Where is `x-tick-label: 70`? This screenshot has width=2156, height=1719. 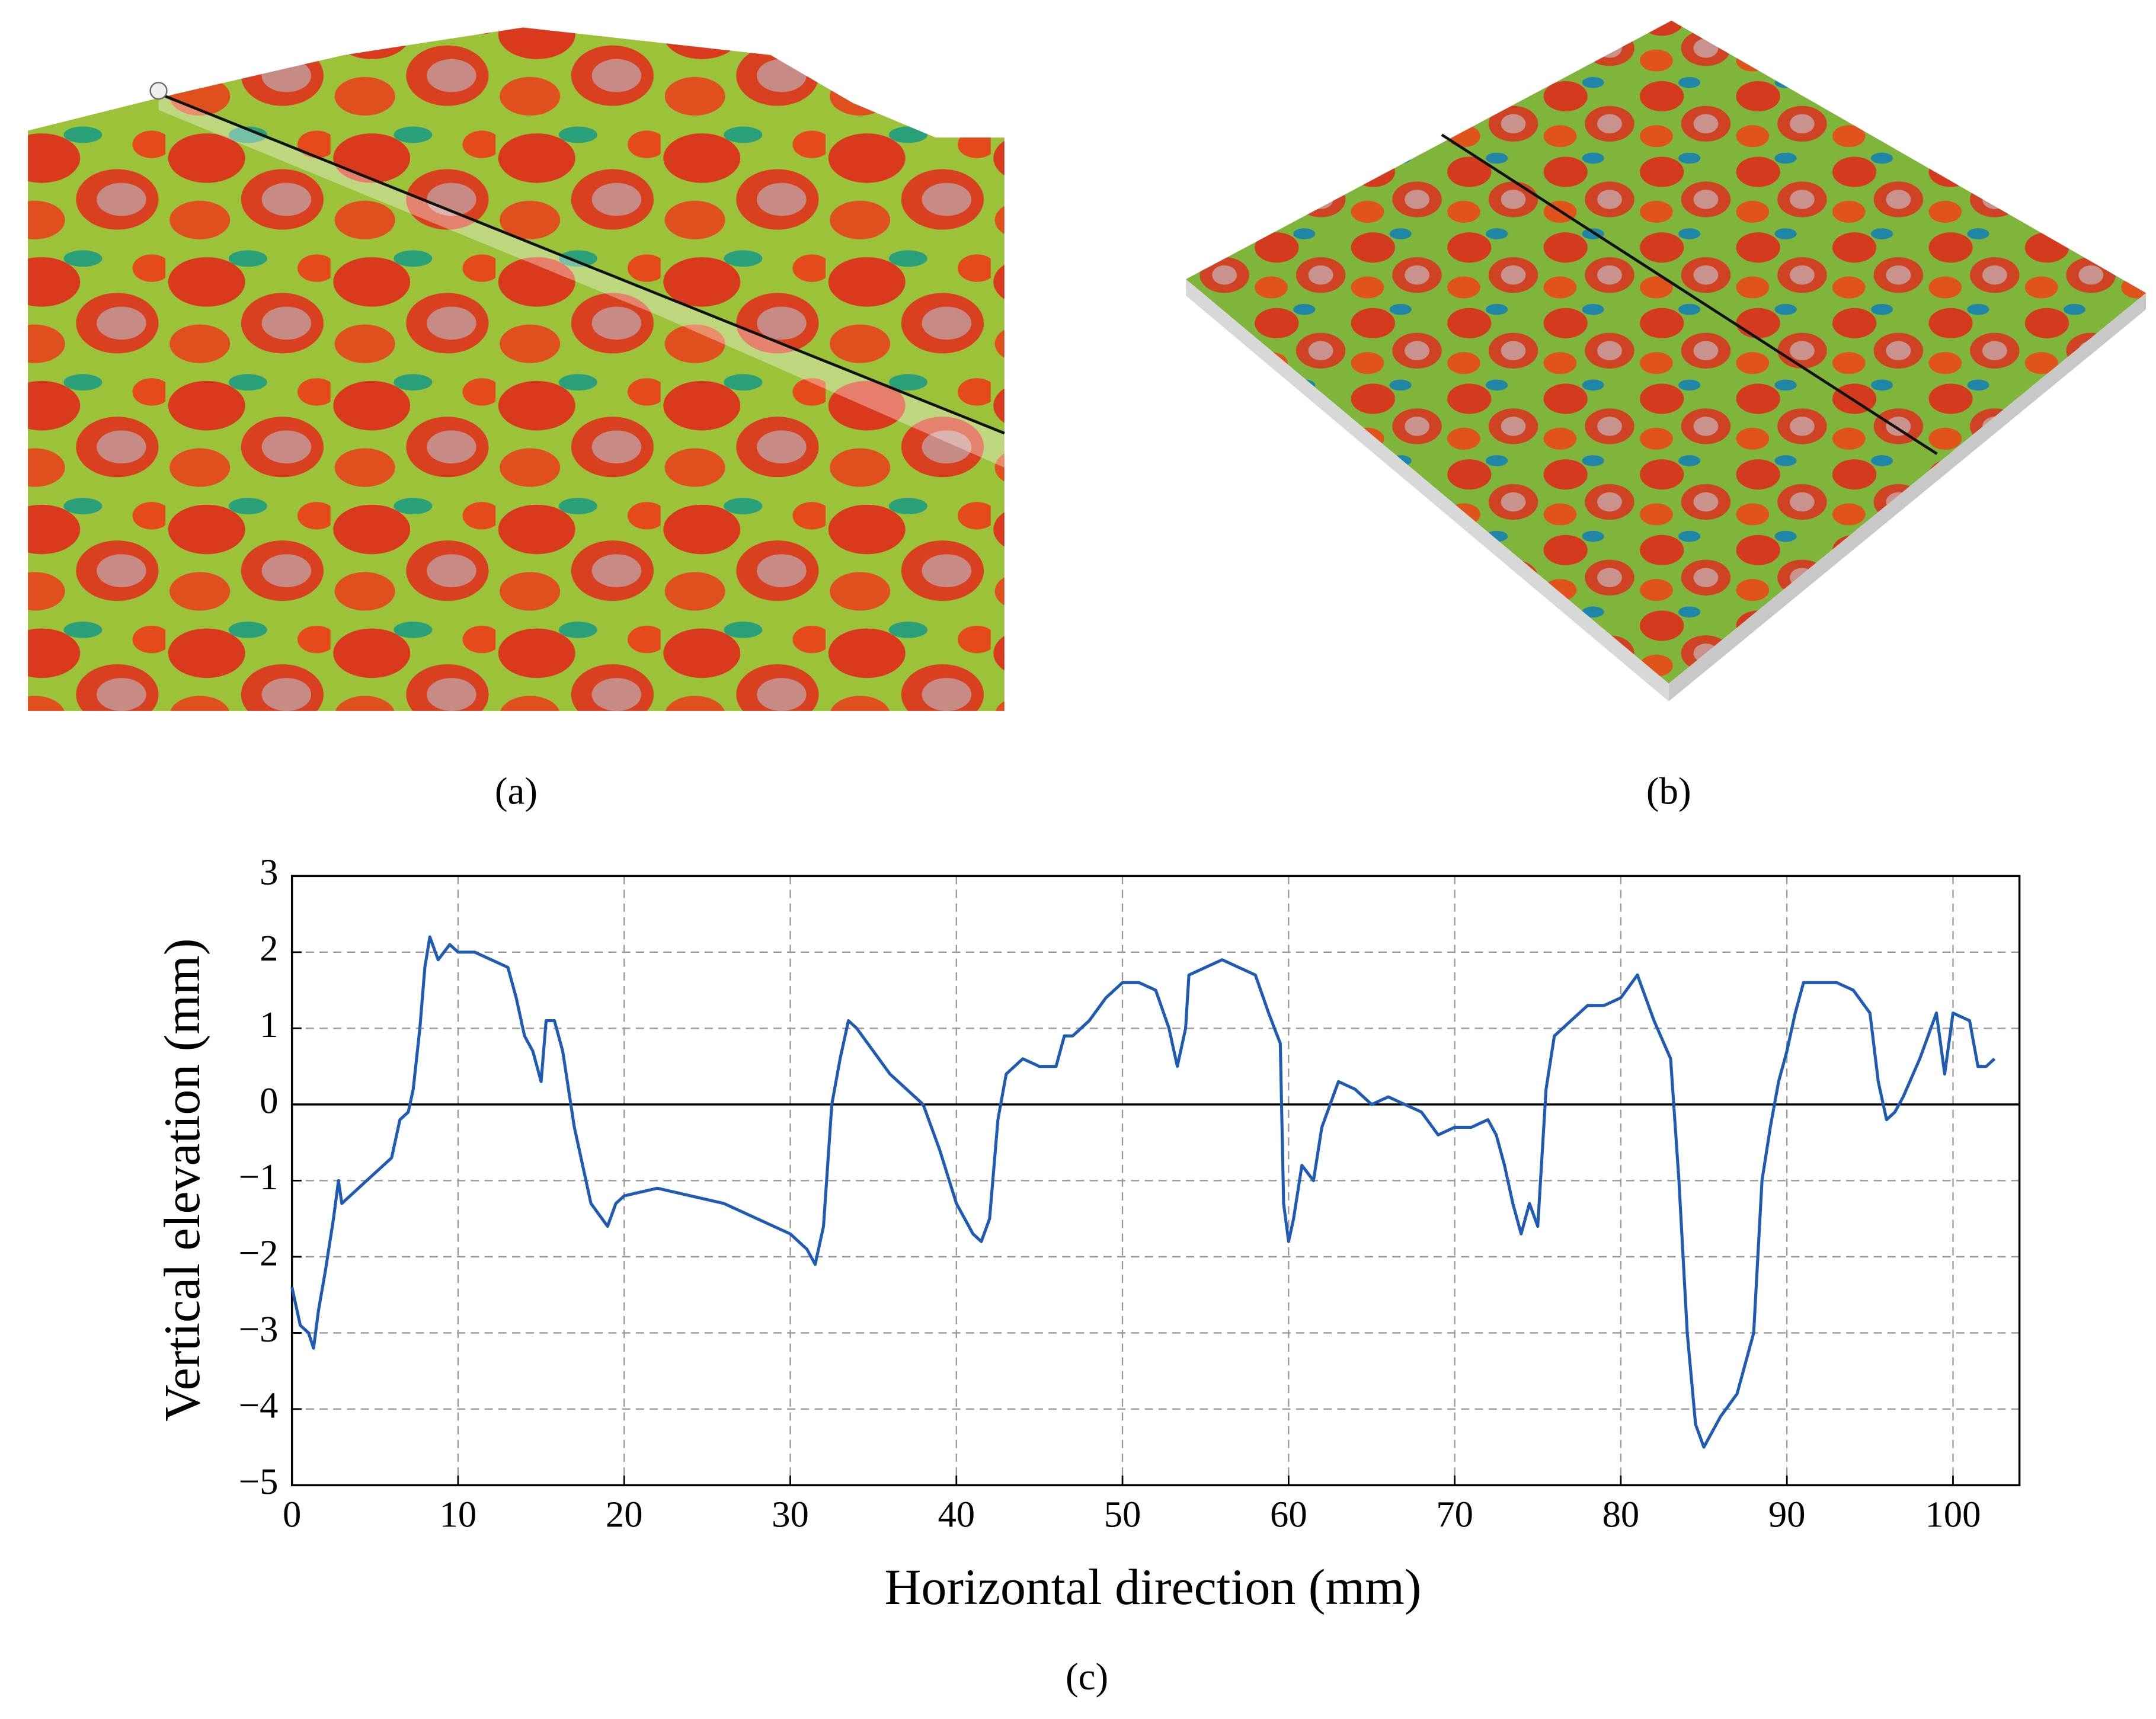
x-tick-label: 70 is located at coordinates (1454, 1515).